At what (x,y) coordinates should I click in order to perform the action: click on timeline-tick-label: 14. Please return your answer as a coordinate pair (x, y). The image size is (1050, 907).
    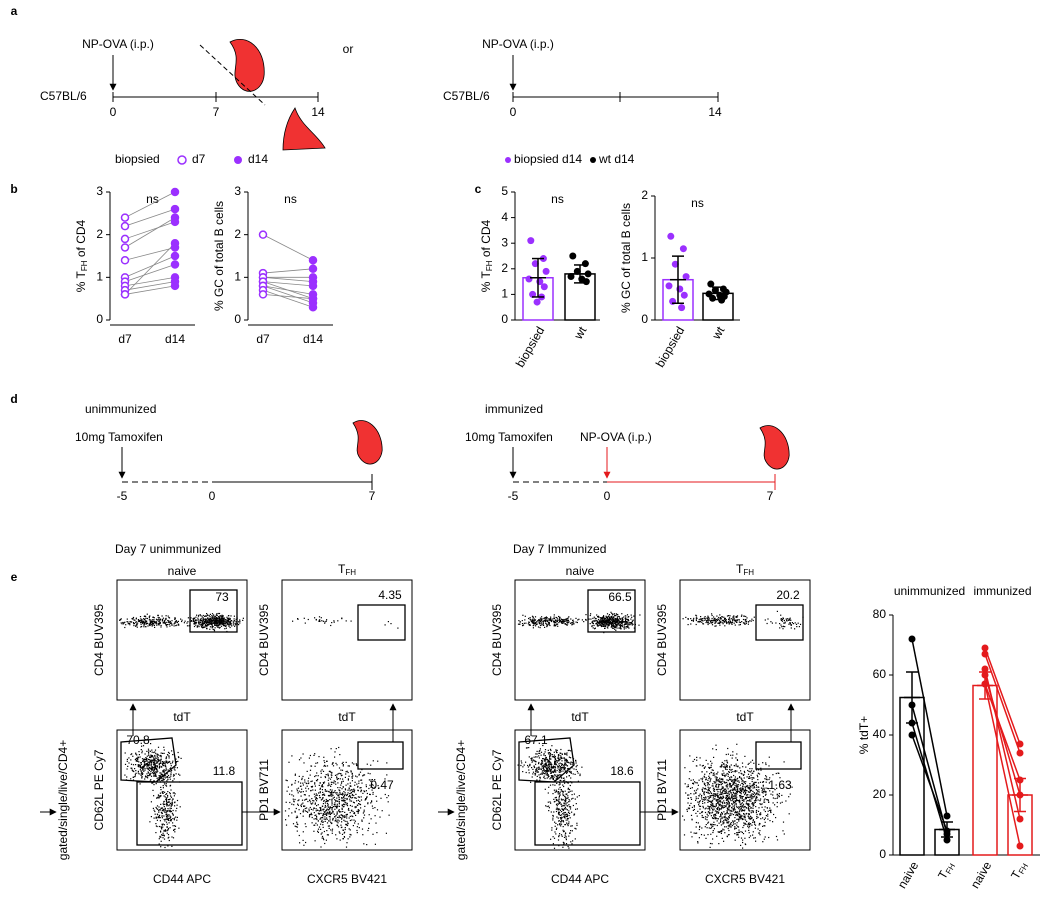
    Looking at the image, I should click on (715, 112).